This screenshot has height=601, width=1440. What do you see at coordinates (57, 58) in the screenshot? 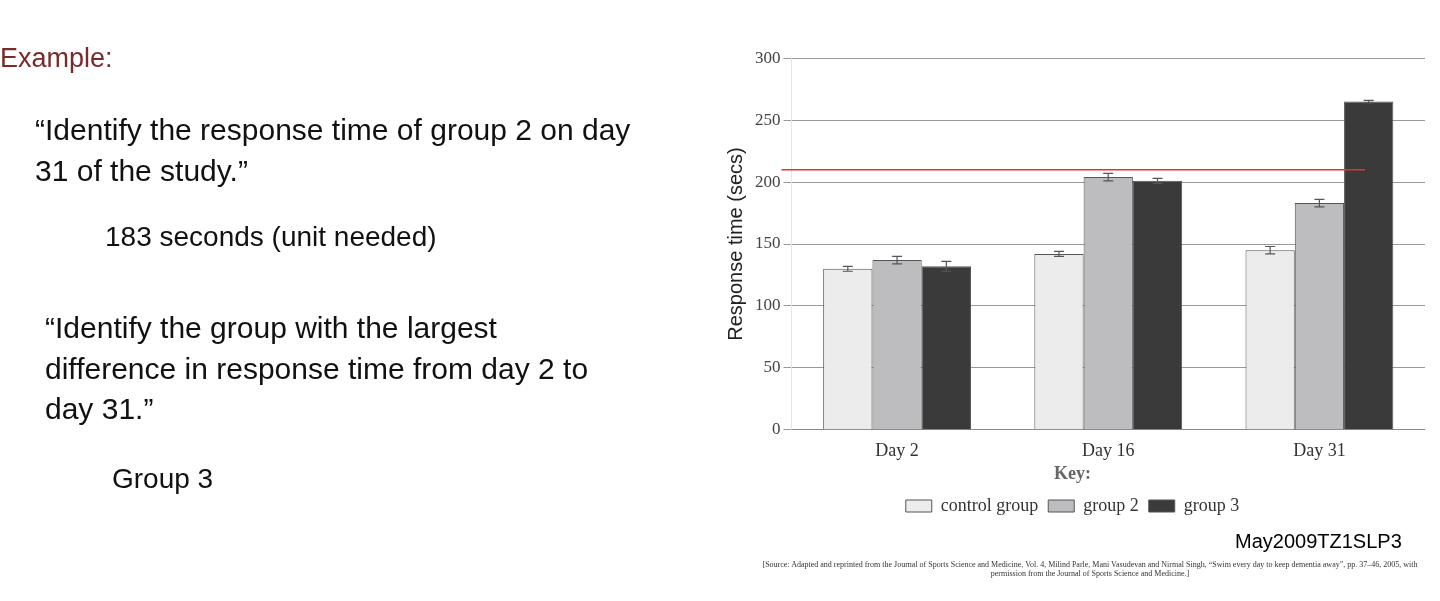
I see `text: Example:` at bounding box center [57, 58].